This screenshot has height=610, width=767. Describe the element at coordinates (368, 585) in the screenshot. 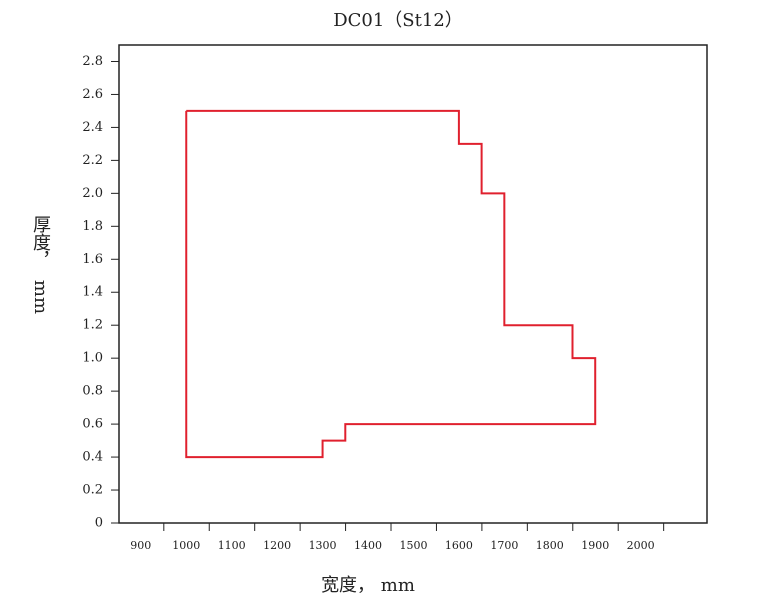

I see `x-axis-label: 宽度， mm` at that location.